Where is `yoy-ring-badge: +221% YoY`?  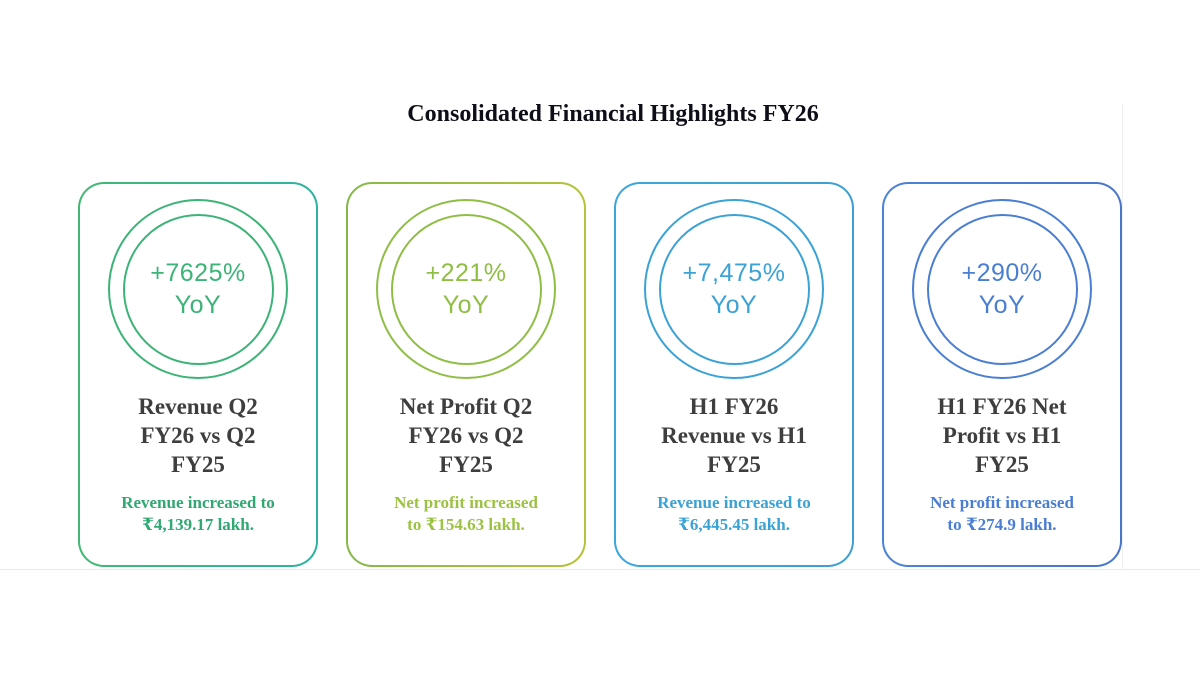
yoy-ring-badge: +221% YoY is located at coordinates (466, 289).